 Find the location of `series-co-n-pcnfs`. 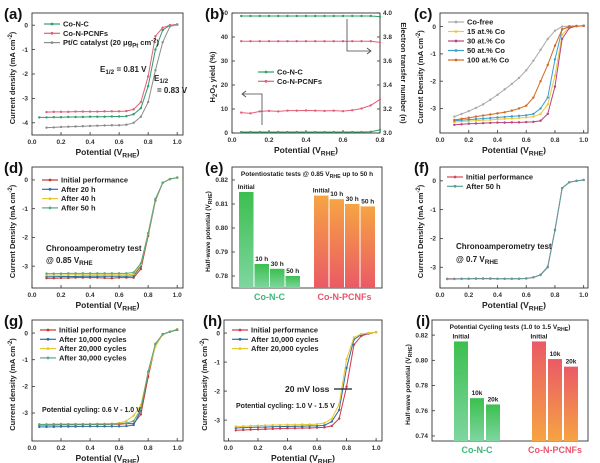

series-co-n-pcnfs is located at coordinates (311, 106).